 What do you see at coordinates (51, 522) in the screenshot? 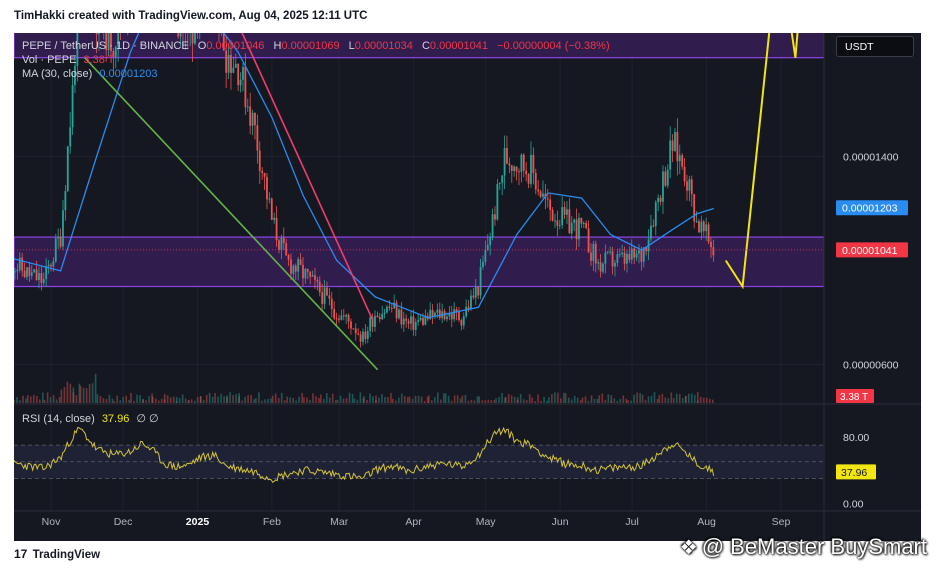
I see `time-tick-label: Nov` at bounding box center [51, 522].